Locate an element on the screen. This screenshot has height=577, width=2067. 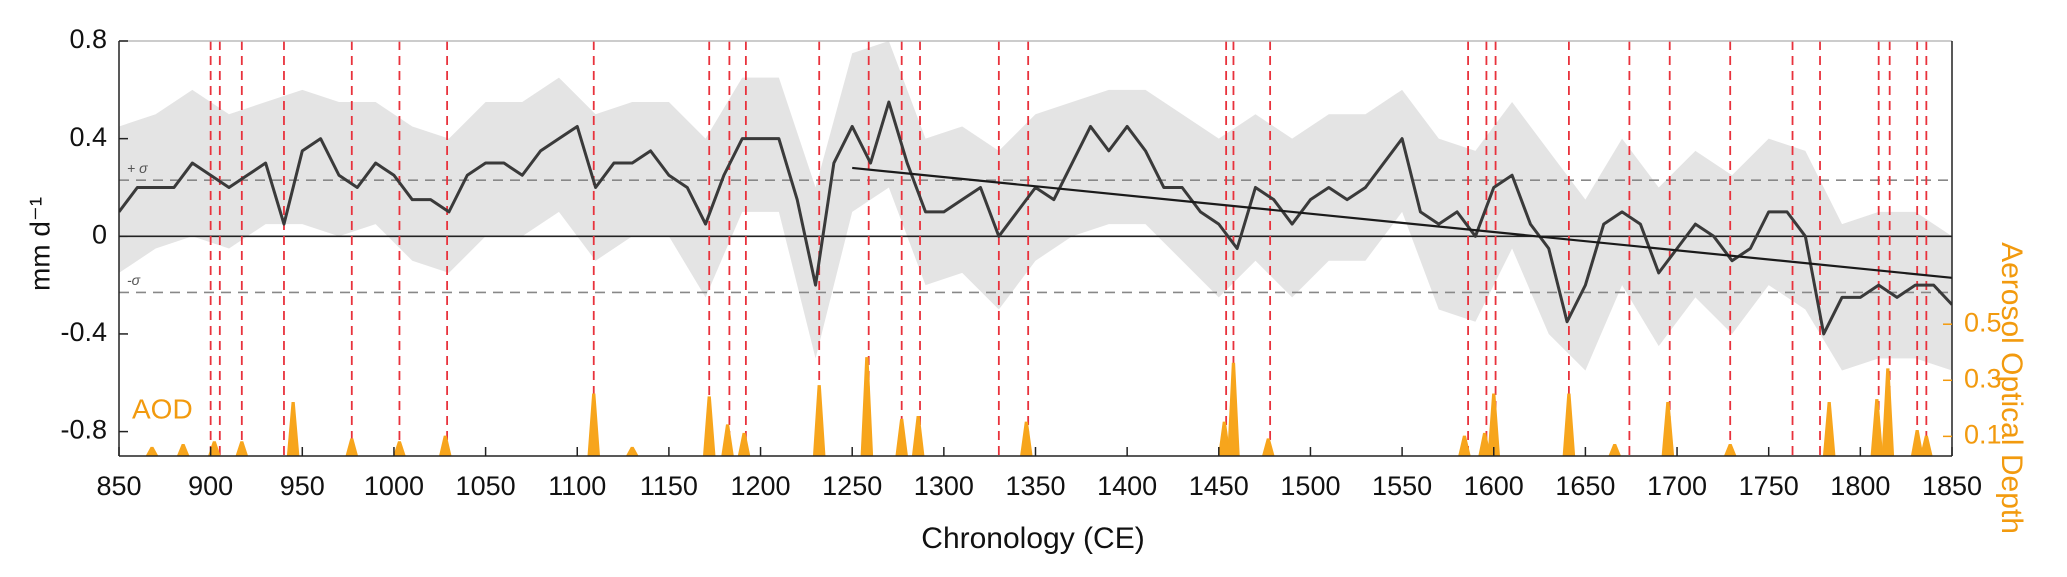
y-axis-label: mm d⁻¹ is located at coordinates (39, 244).